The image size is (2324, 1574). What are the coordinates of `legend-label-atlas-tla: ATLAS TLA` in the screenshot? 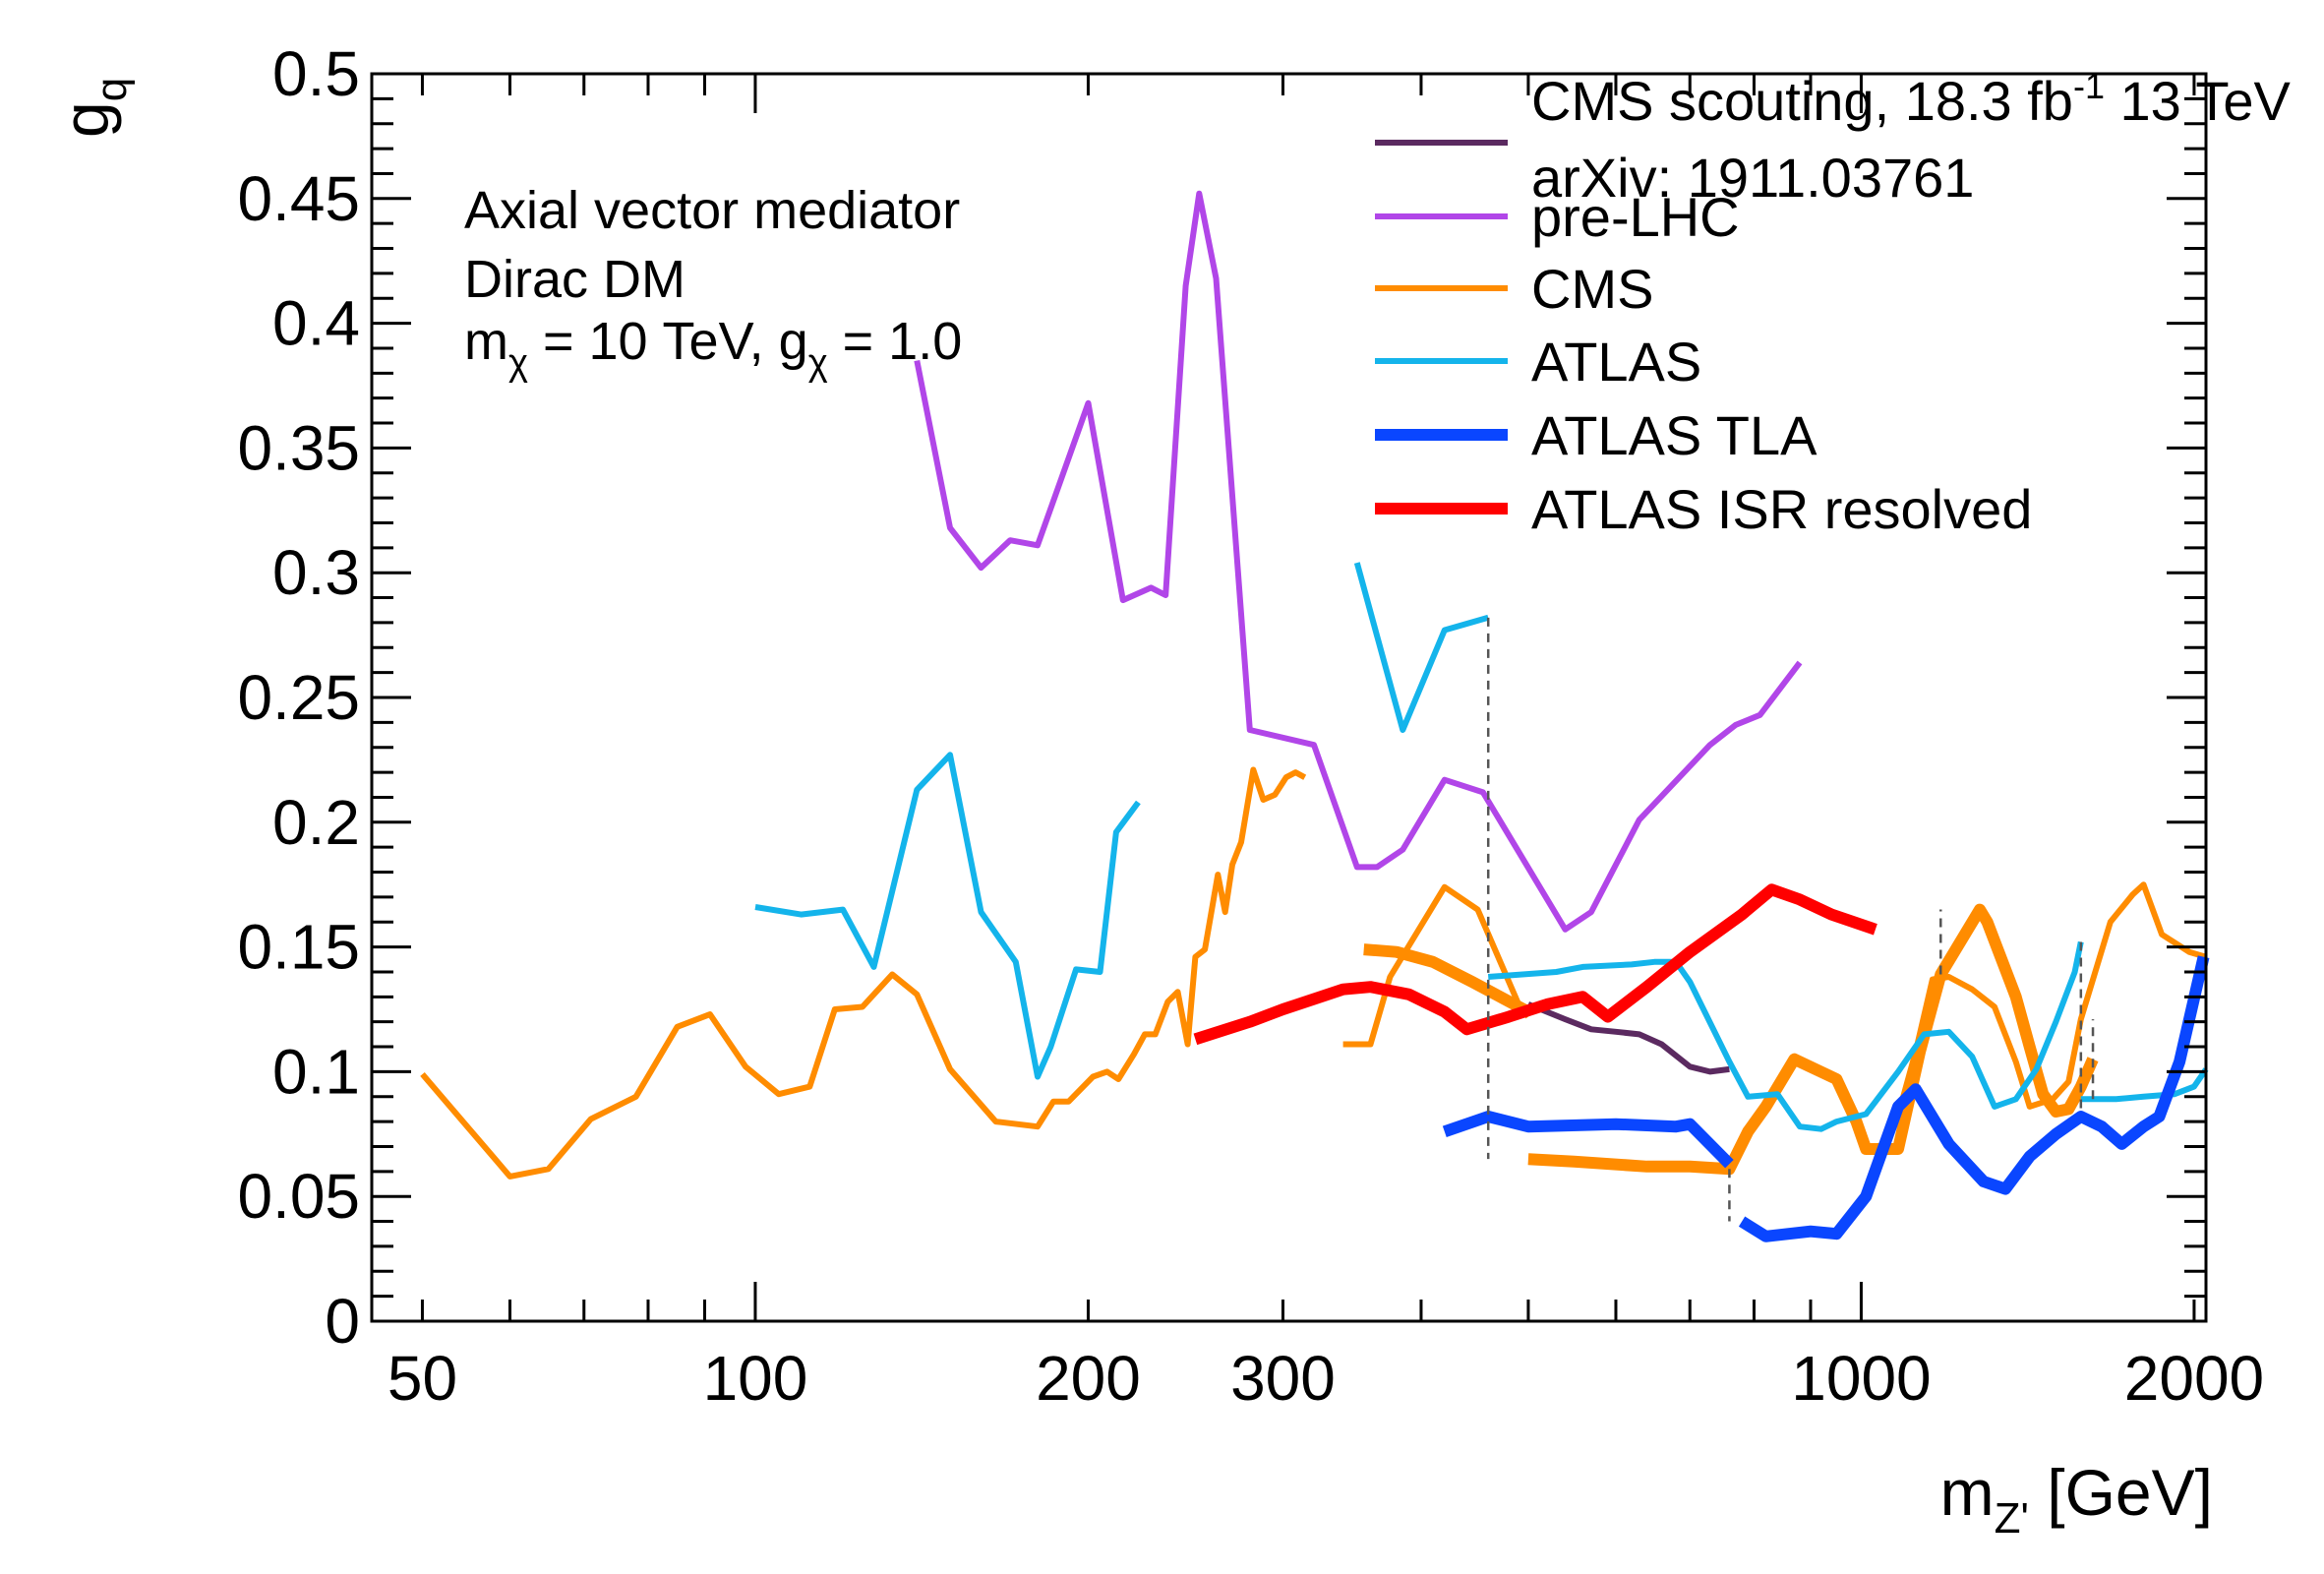 It's located at (1674, 435).